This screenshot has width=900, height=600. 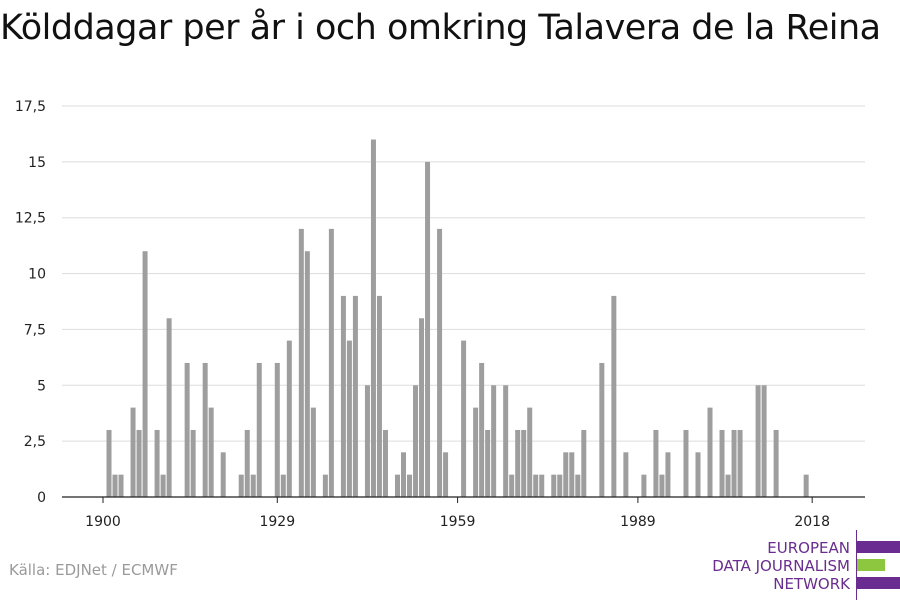 What do you see at coordinates (811, 584) in the screenshot?
I see `logo-line-3: NETWORK` at bounding box center [811, 584].